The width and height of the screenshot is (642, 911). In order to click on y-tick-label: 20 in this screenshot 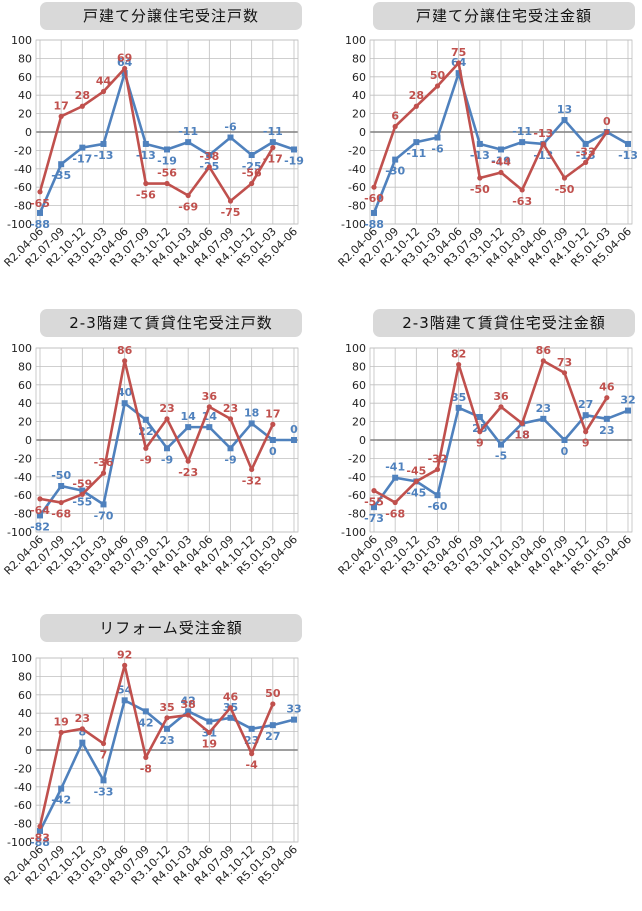, I will do `click(25, 732)`.